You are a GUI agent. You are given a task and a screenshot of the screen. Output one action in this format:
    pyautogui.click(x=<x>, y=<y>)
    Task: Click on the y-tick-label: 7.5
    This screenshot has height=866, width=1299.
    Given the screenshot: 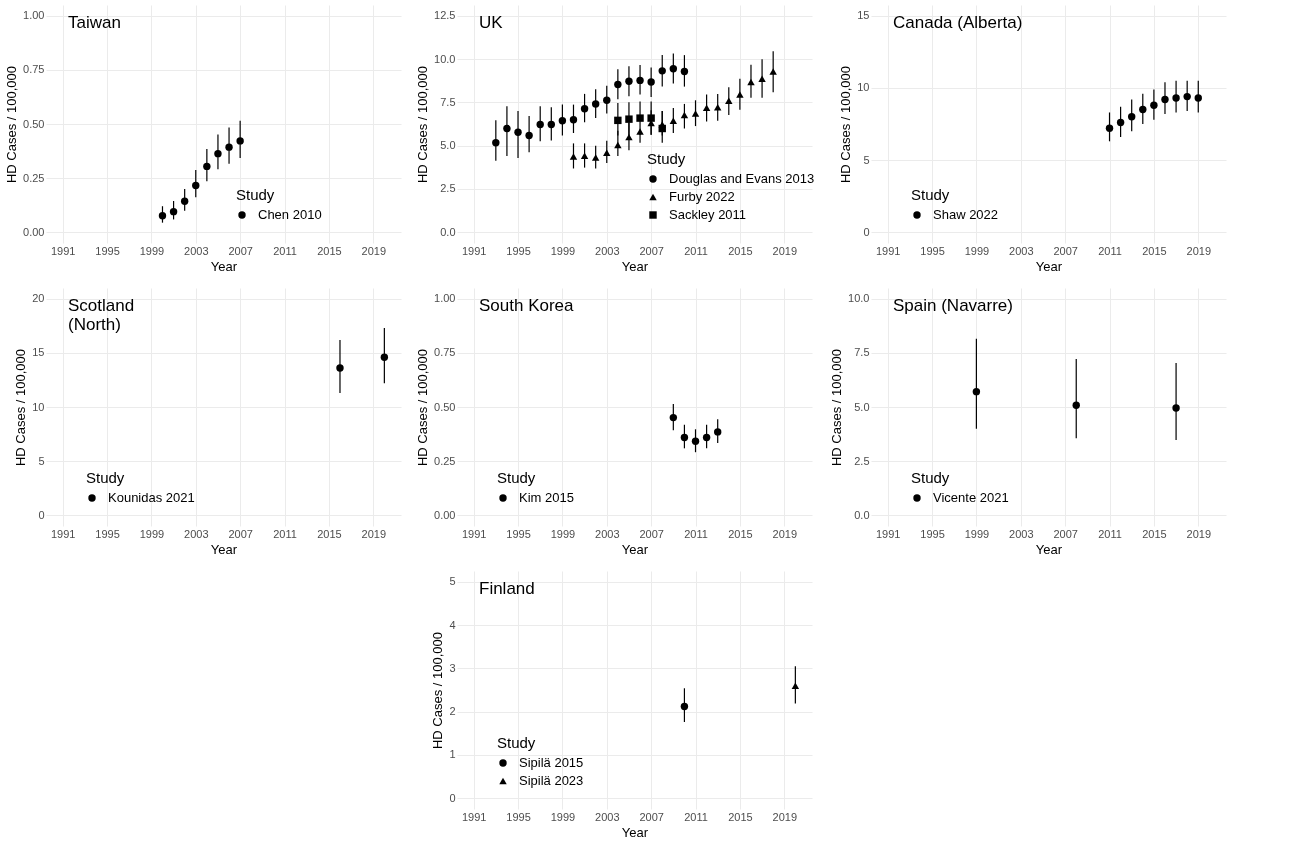 What is the action you would take?
    pyautogui.click(x=448, y=101)
    